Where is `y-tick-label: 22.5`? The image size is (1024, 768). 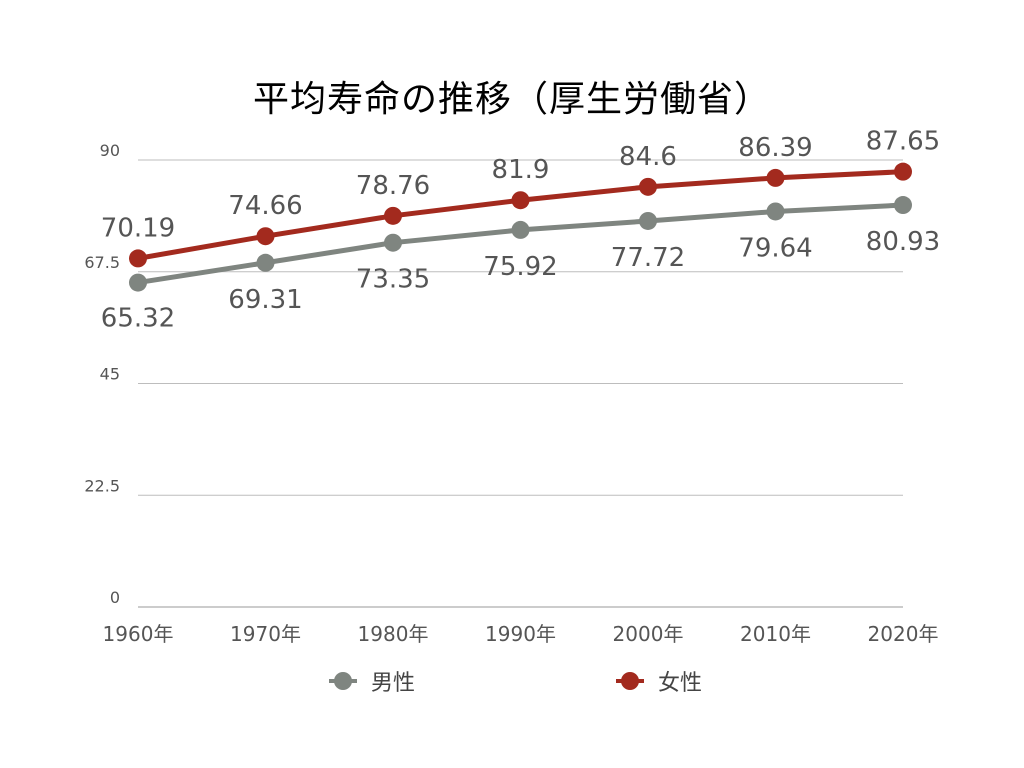
y-tick-label: 22.5 is located at coordinates (102, 485).